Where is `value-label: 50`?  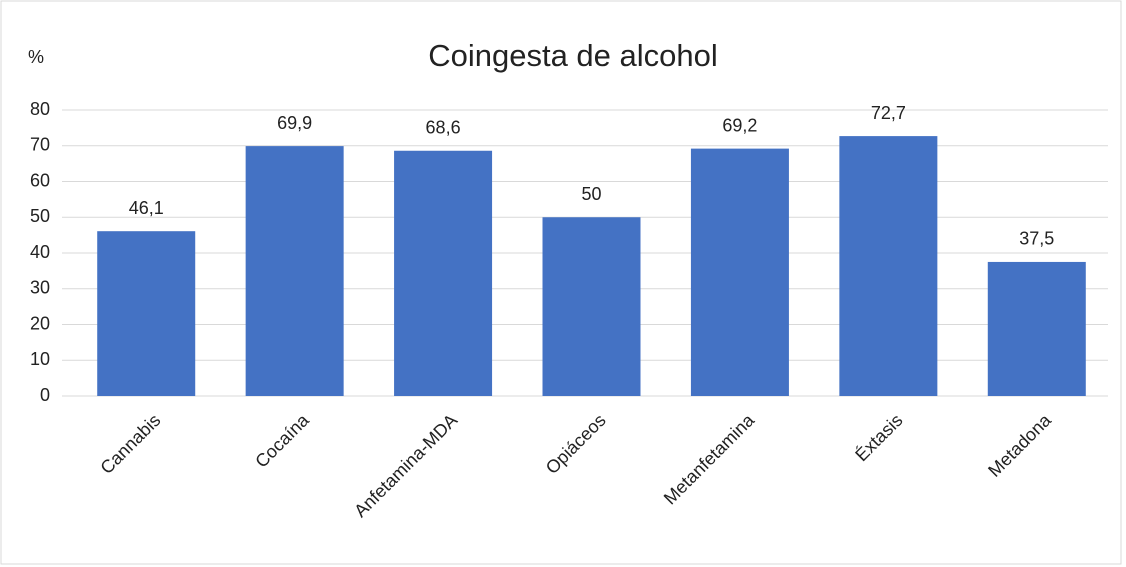 value-label: 50 is located at coordinates (591, 194).